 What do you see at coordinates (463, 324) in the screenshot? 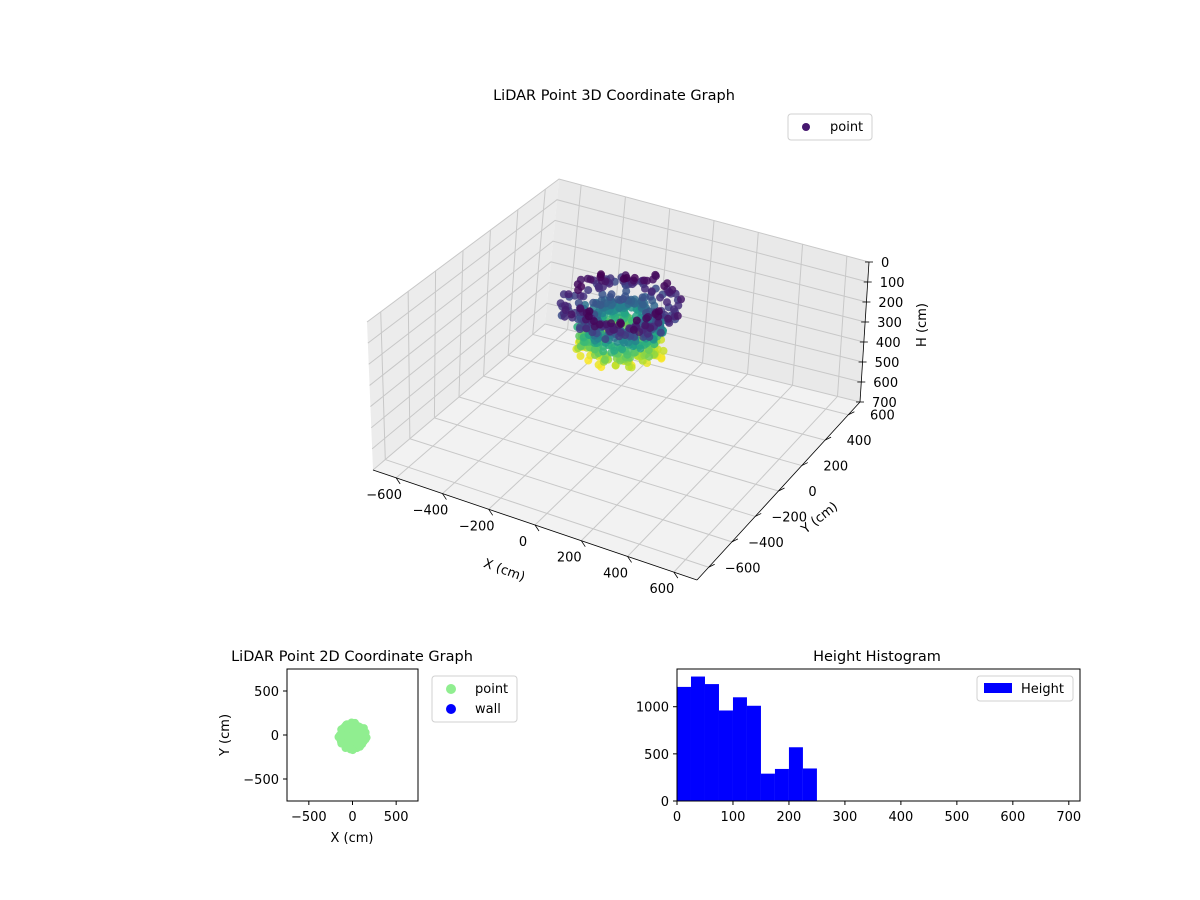
I see `pane-left` at bounding box center [463, 324].